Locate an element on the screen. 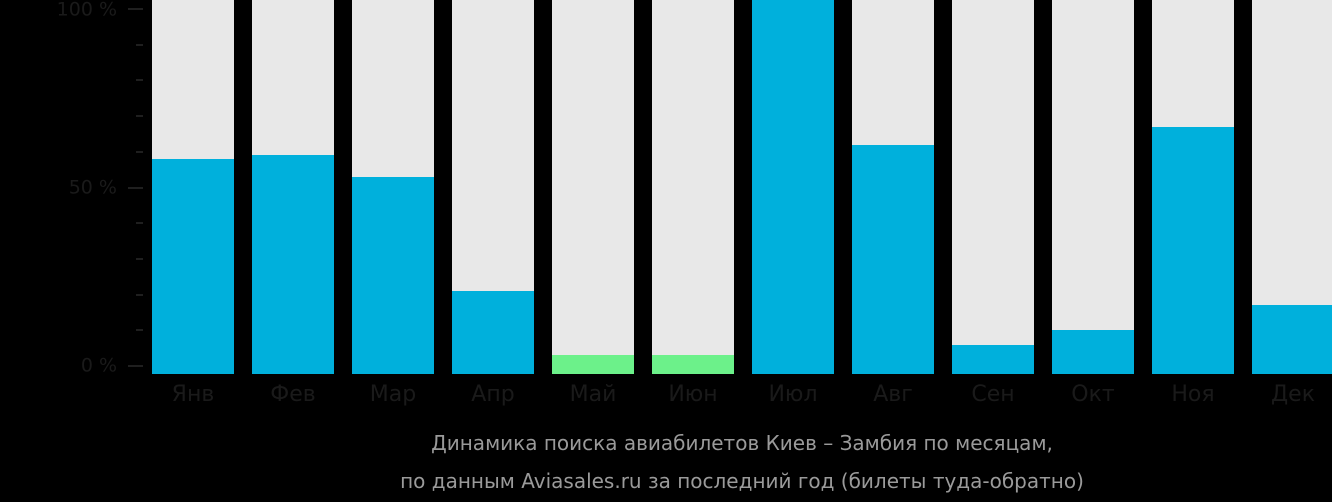 The height and width of the screenshot is (502, 1332). x-label: Фев is located at coordinates (293, 394).